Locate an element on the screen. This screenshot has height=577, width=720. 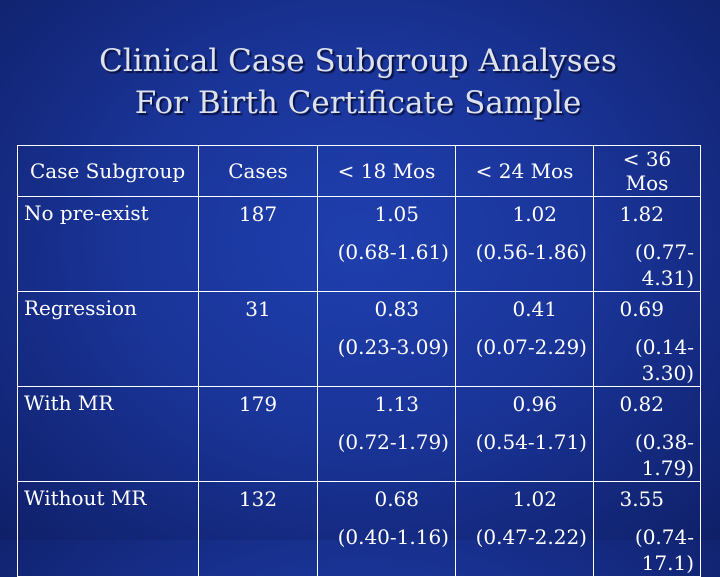
cell-36-mos: 3.55 (0.74-17.1) is located at coordinates (647, 529).